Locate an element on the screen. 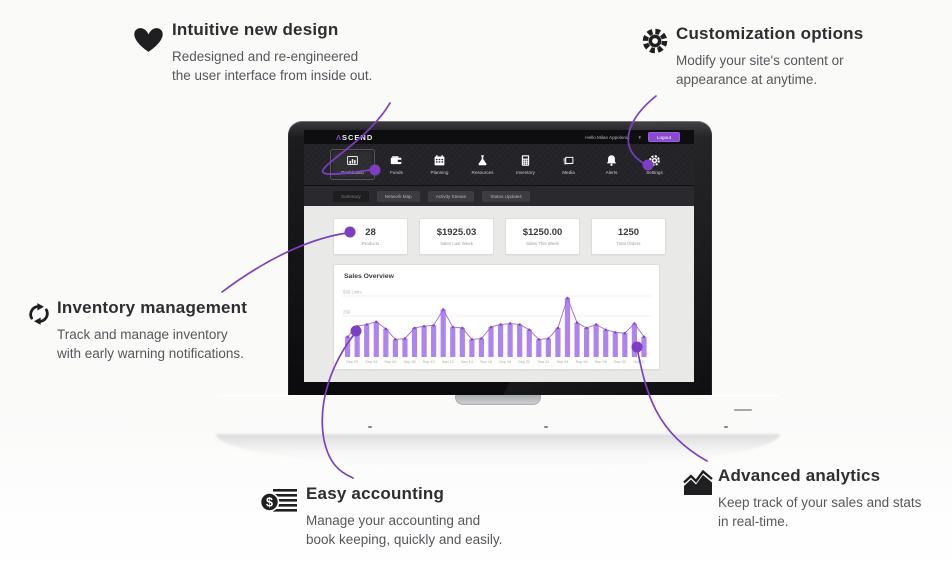 The width and height of the screenshot is (952, 576). laptop-notch is located at coordinates (498, 400).